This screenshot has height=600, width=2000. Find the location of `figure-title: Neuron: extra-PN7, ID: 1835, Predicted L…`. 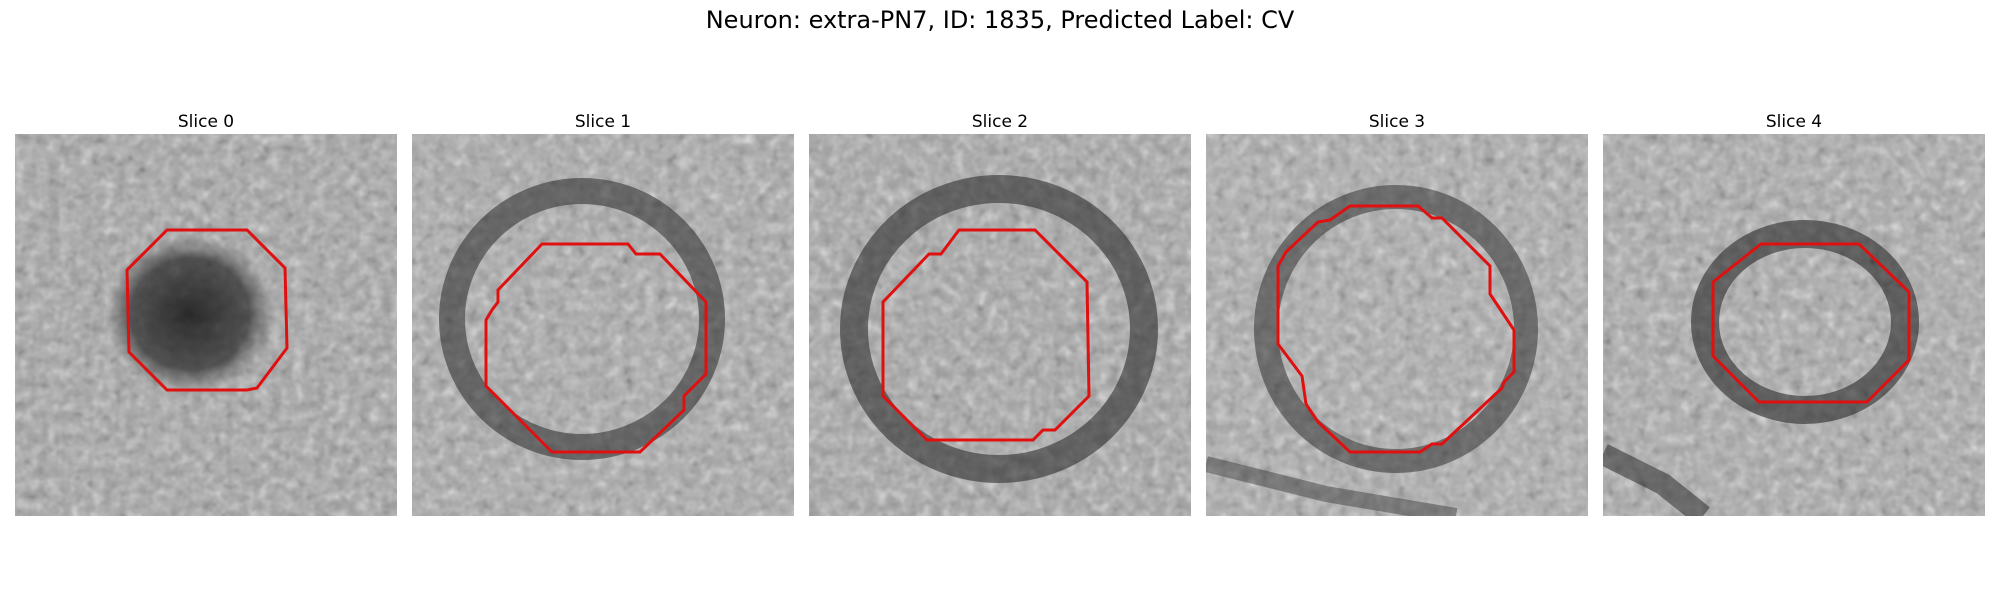

figure-title: Neuron: extra-PN7, ID: 1835, Predicted L… is located at coordinates (1000, 20).